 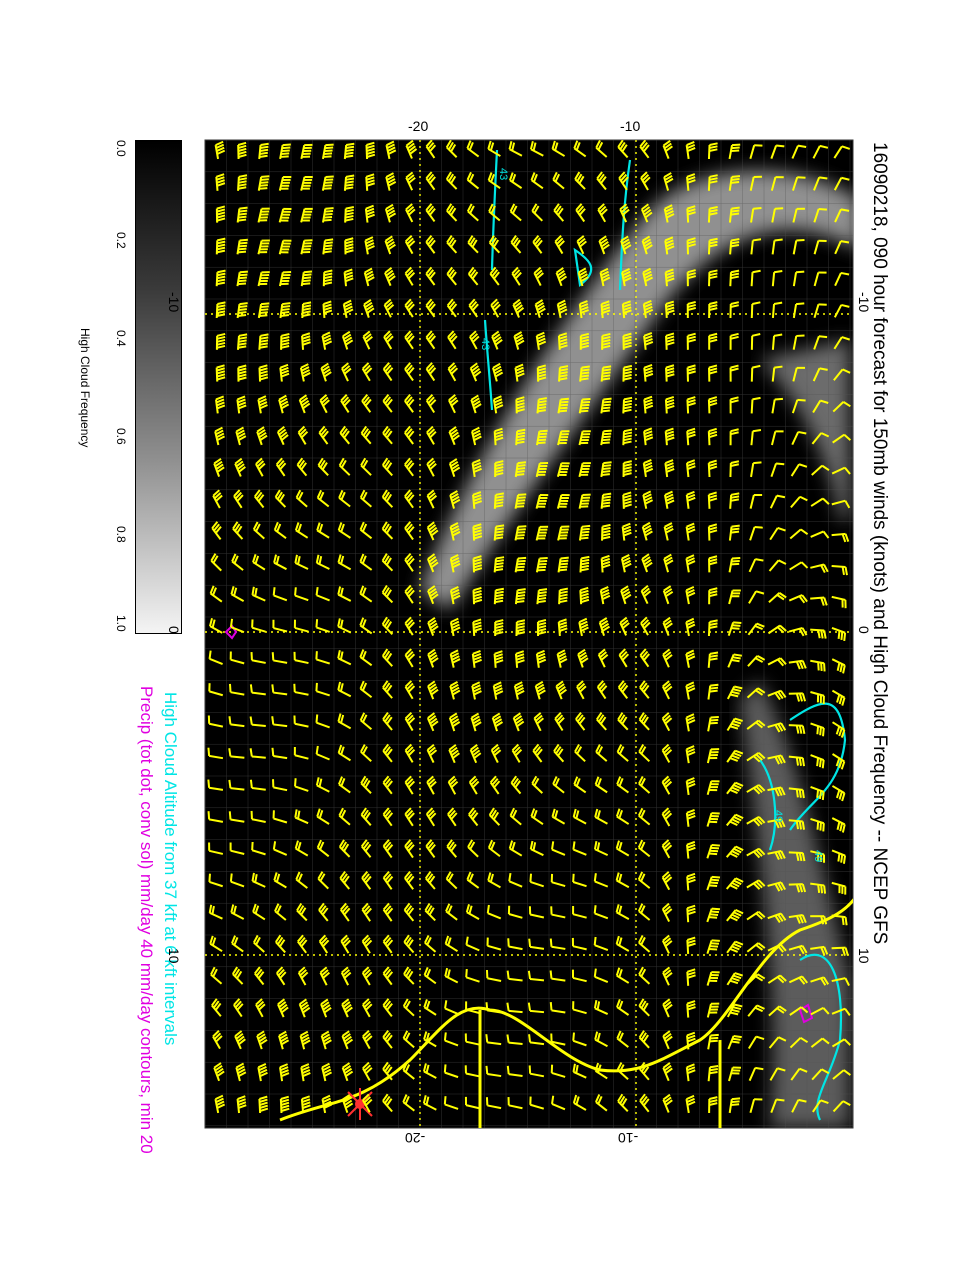 I want to click on contour-label: 49, so click(x=778, y=816).